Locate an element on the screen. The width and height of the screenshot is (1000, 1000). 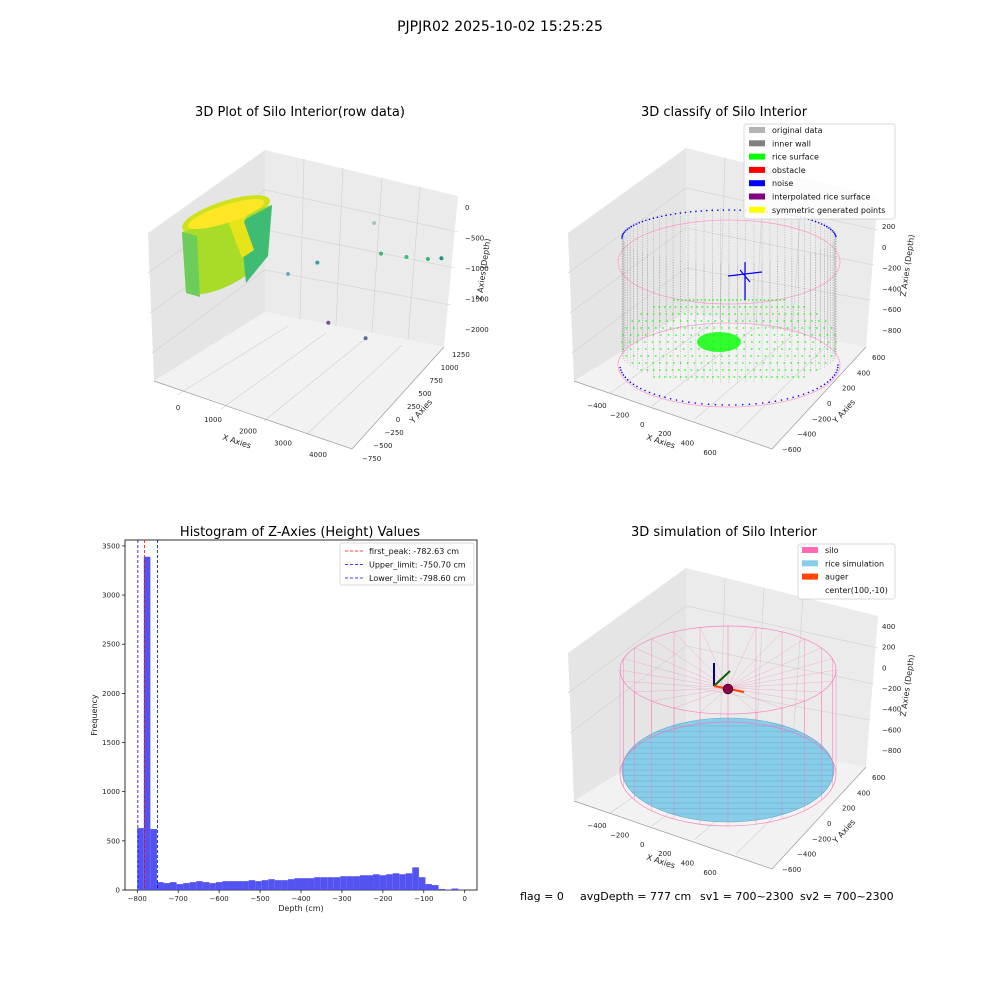
histogram-legend-label: first_peak: -782.63 cm is located at coordinates (414, 551).